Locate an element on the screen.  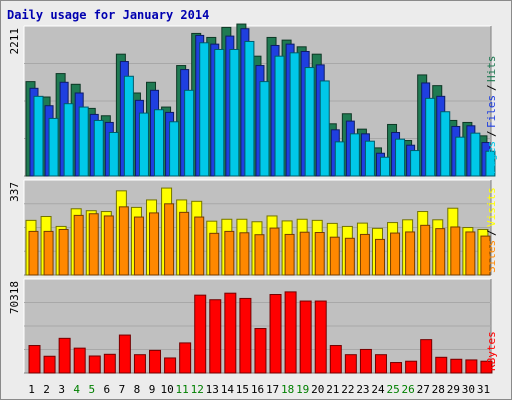
x-tick-label-day-13: 13 is located at coordinates (212, 389).